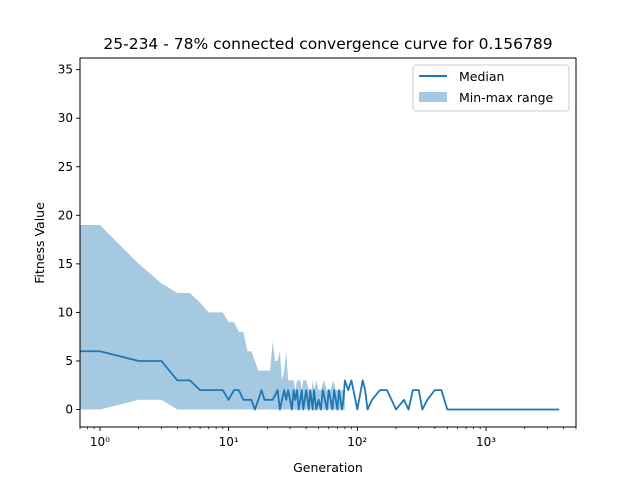  What do you see at coordinates (328, 467) in the screenshot?
I see `x-axis-label: Generation` at bounding box center [328, 467].